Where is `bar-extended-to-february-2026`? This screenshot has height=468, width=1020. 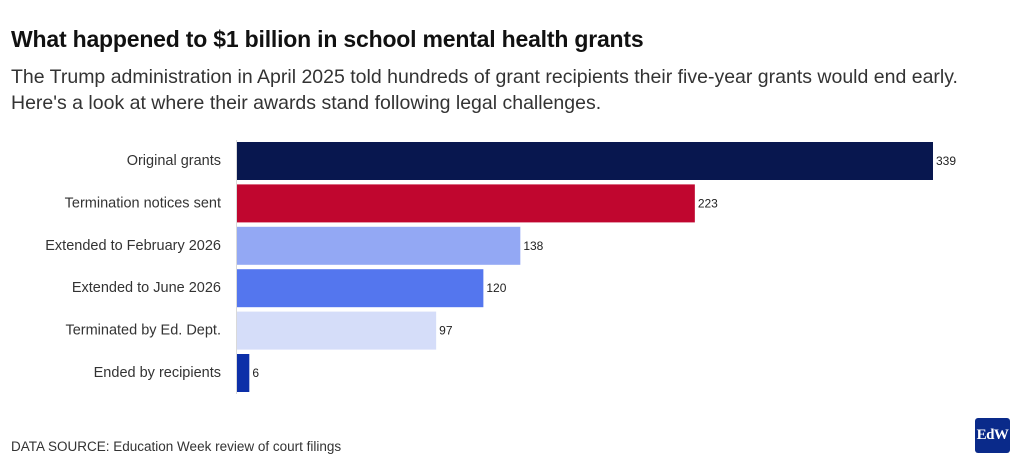
bar-extended-to-february-2026 is located at coordinates (379, 245).